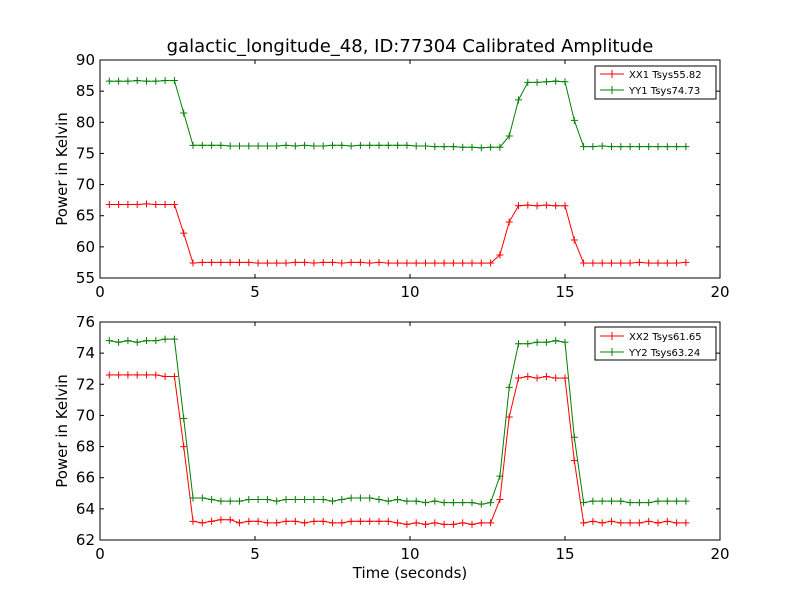 The image size is (800, 600). What do you see at coordinates (564, 554) in the screenshot?
I see `x-tick-label: 15` at bounding box center [564, 554].